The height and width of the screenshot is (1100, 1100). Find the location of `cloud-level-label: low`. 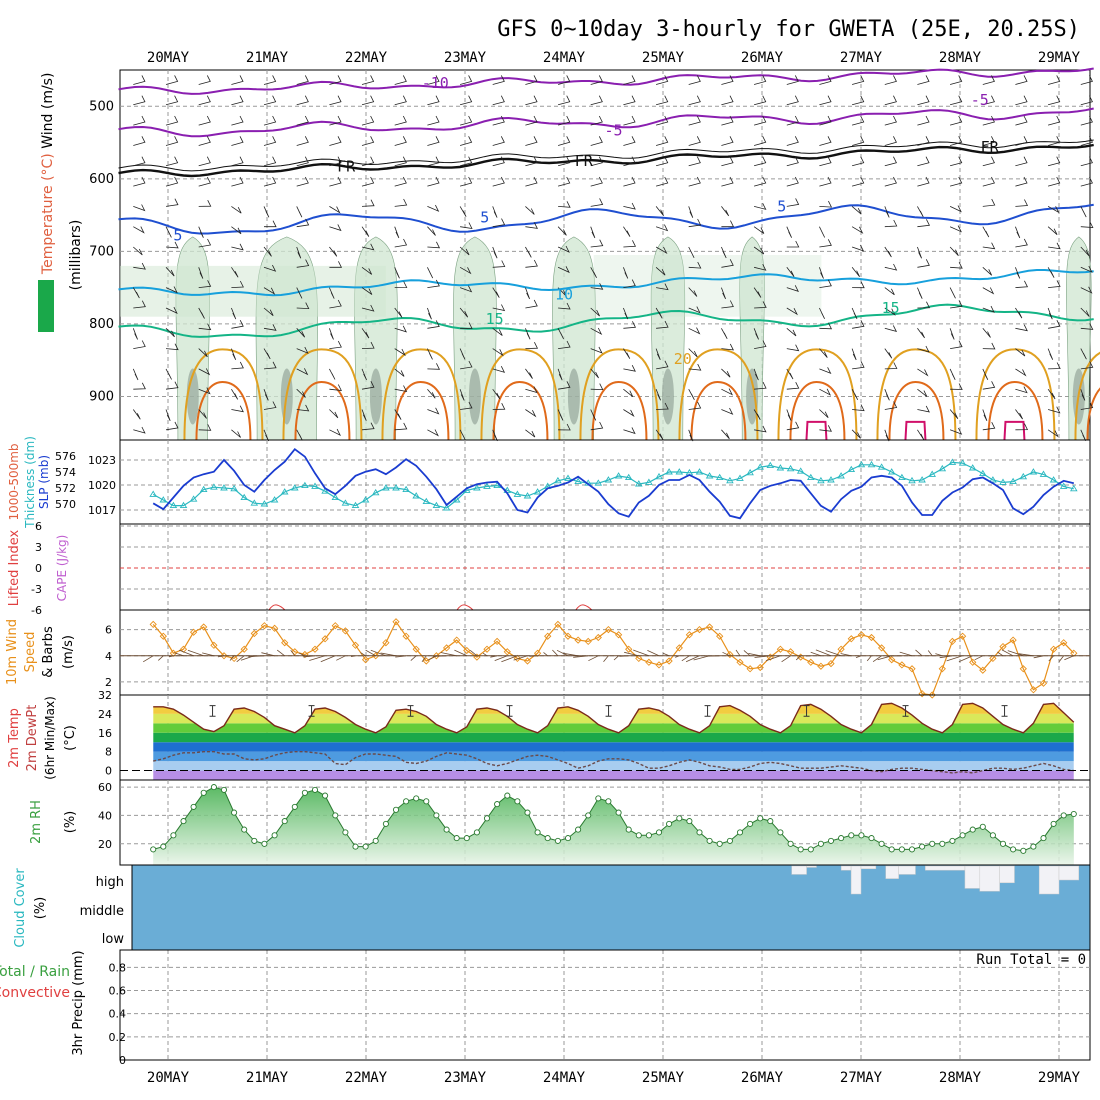

cloud-level-label: low is located at coordinates (113, 939).